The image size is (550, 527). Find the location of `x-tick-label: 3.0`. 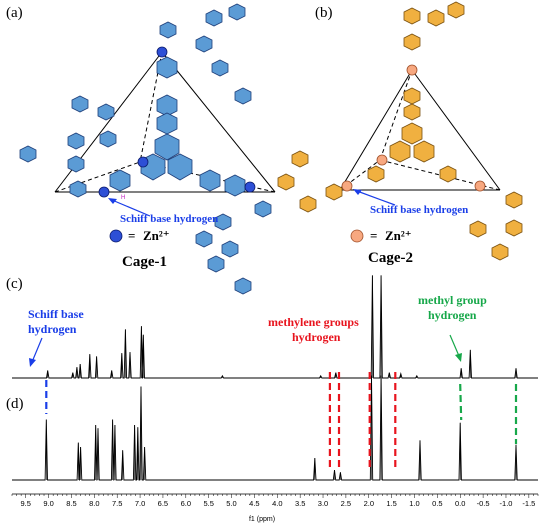

x-tick-label: 3.0 is located at coordinates (323, 503).